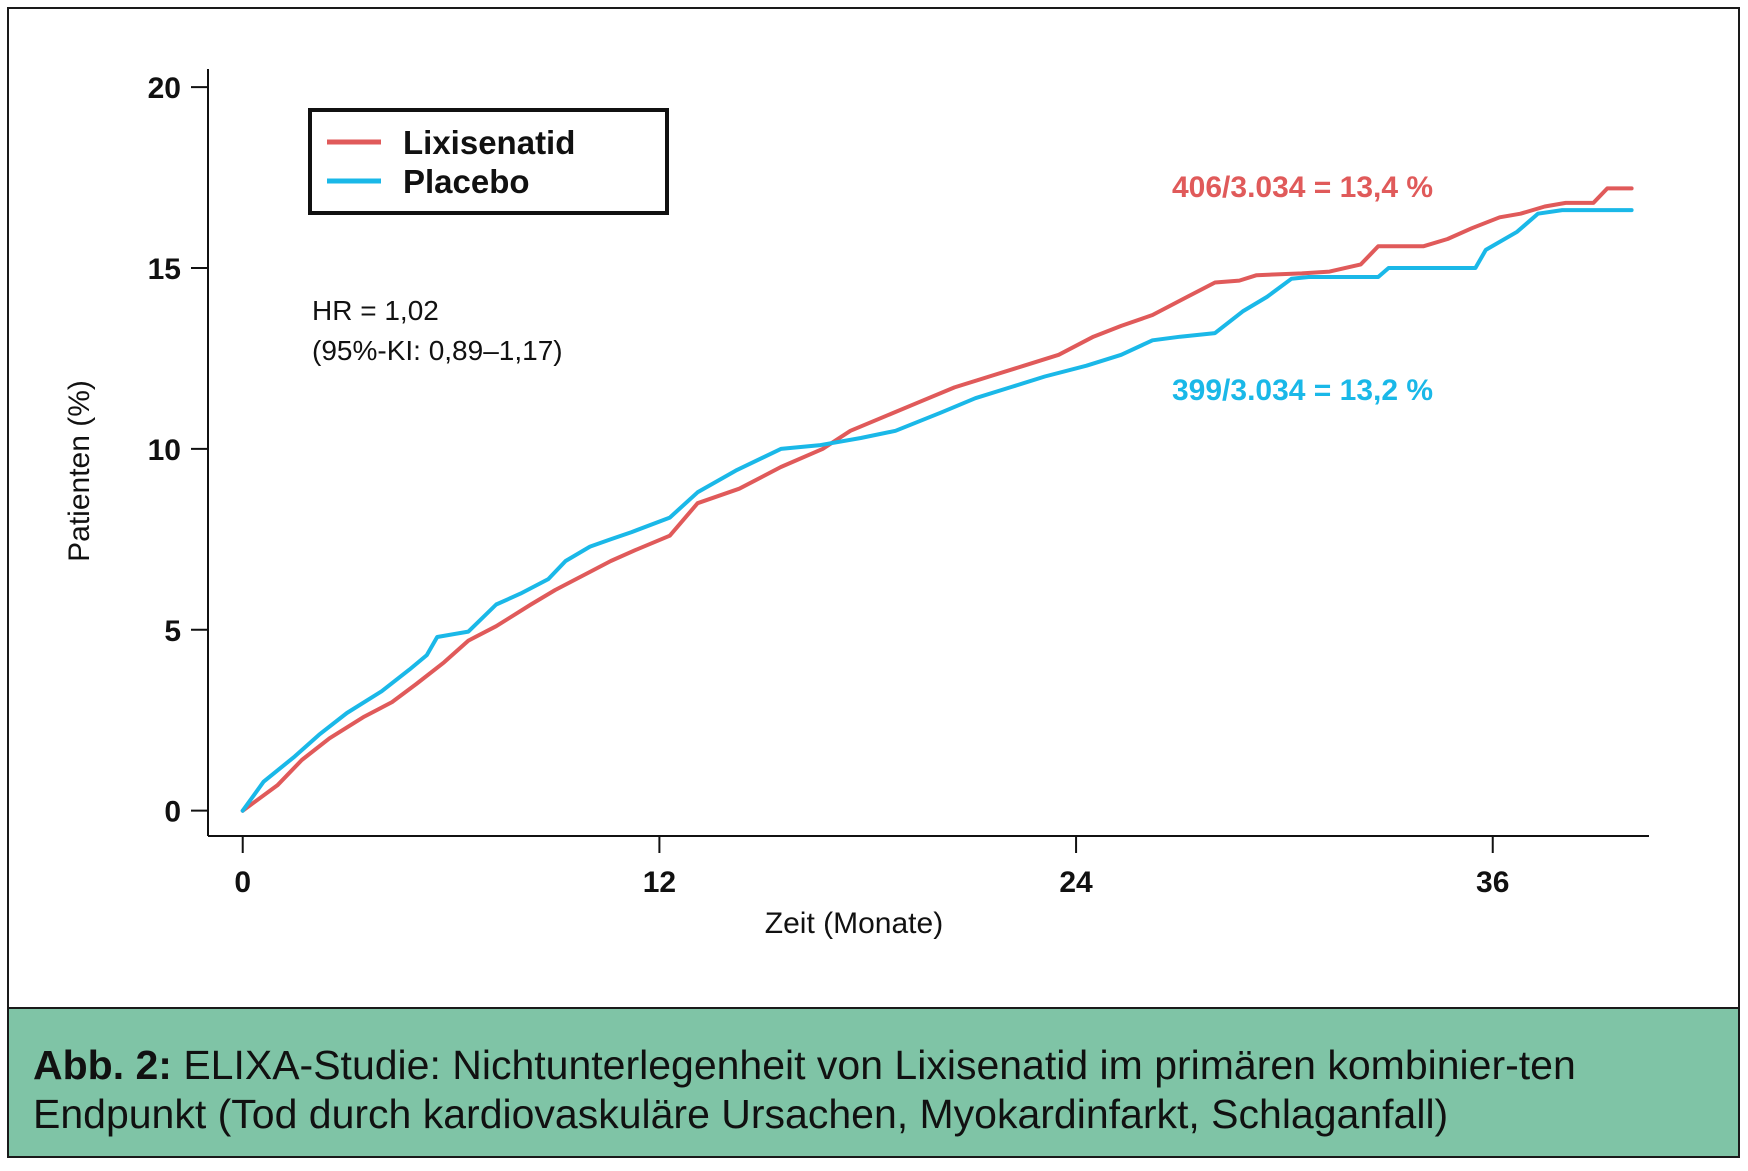 The height and width of the screenshot is (1171, 1748). Describe the element at coordinates (437, 350) in the screenshot. I see `confidence-interval-text: (95%-KI: 0,89–1,17)` at that location.